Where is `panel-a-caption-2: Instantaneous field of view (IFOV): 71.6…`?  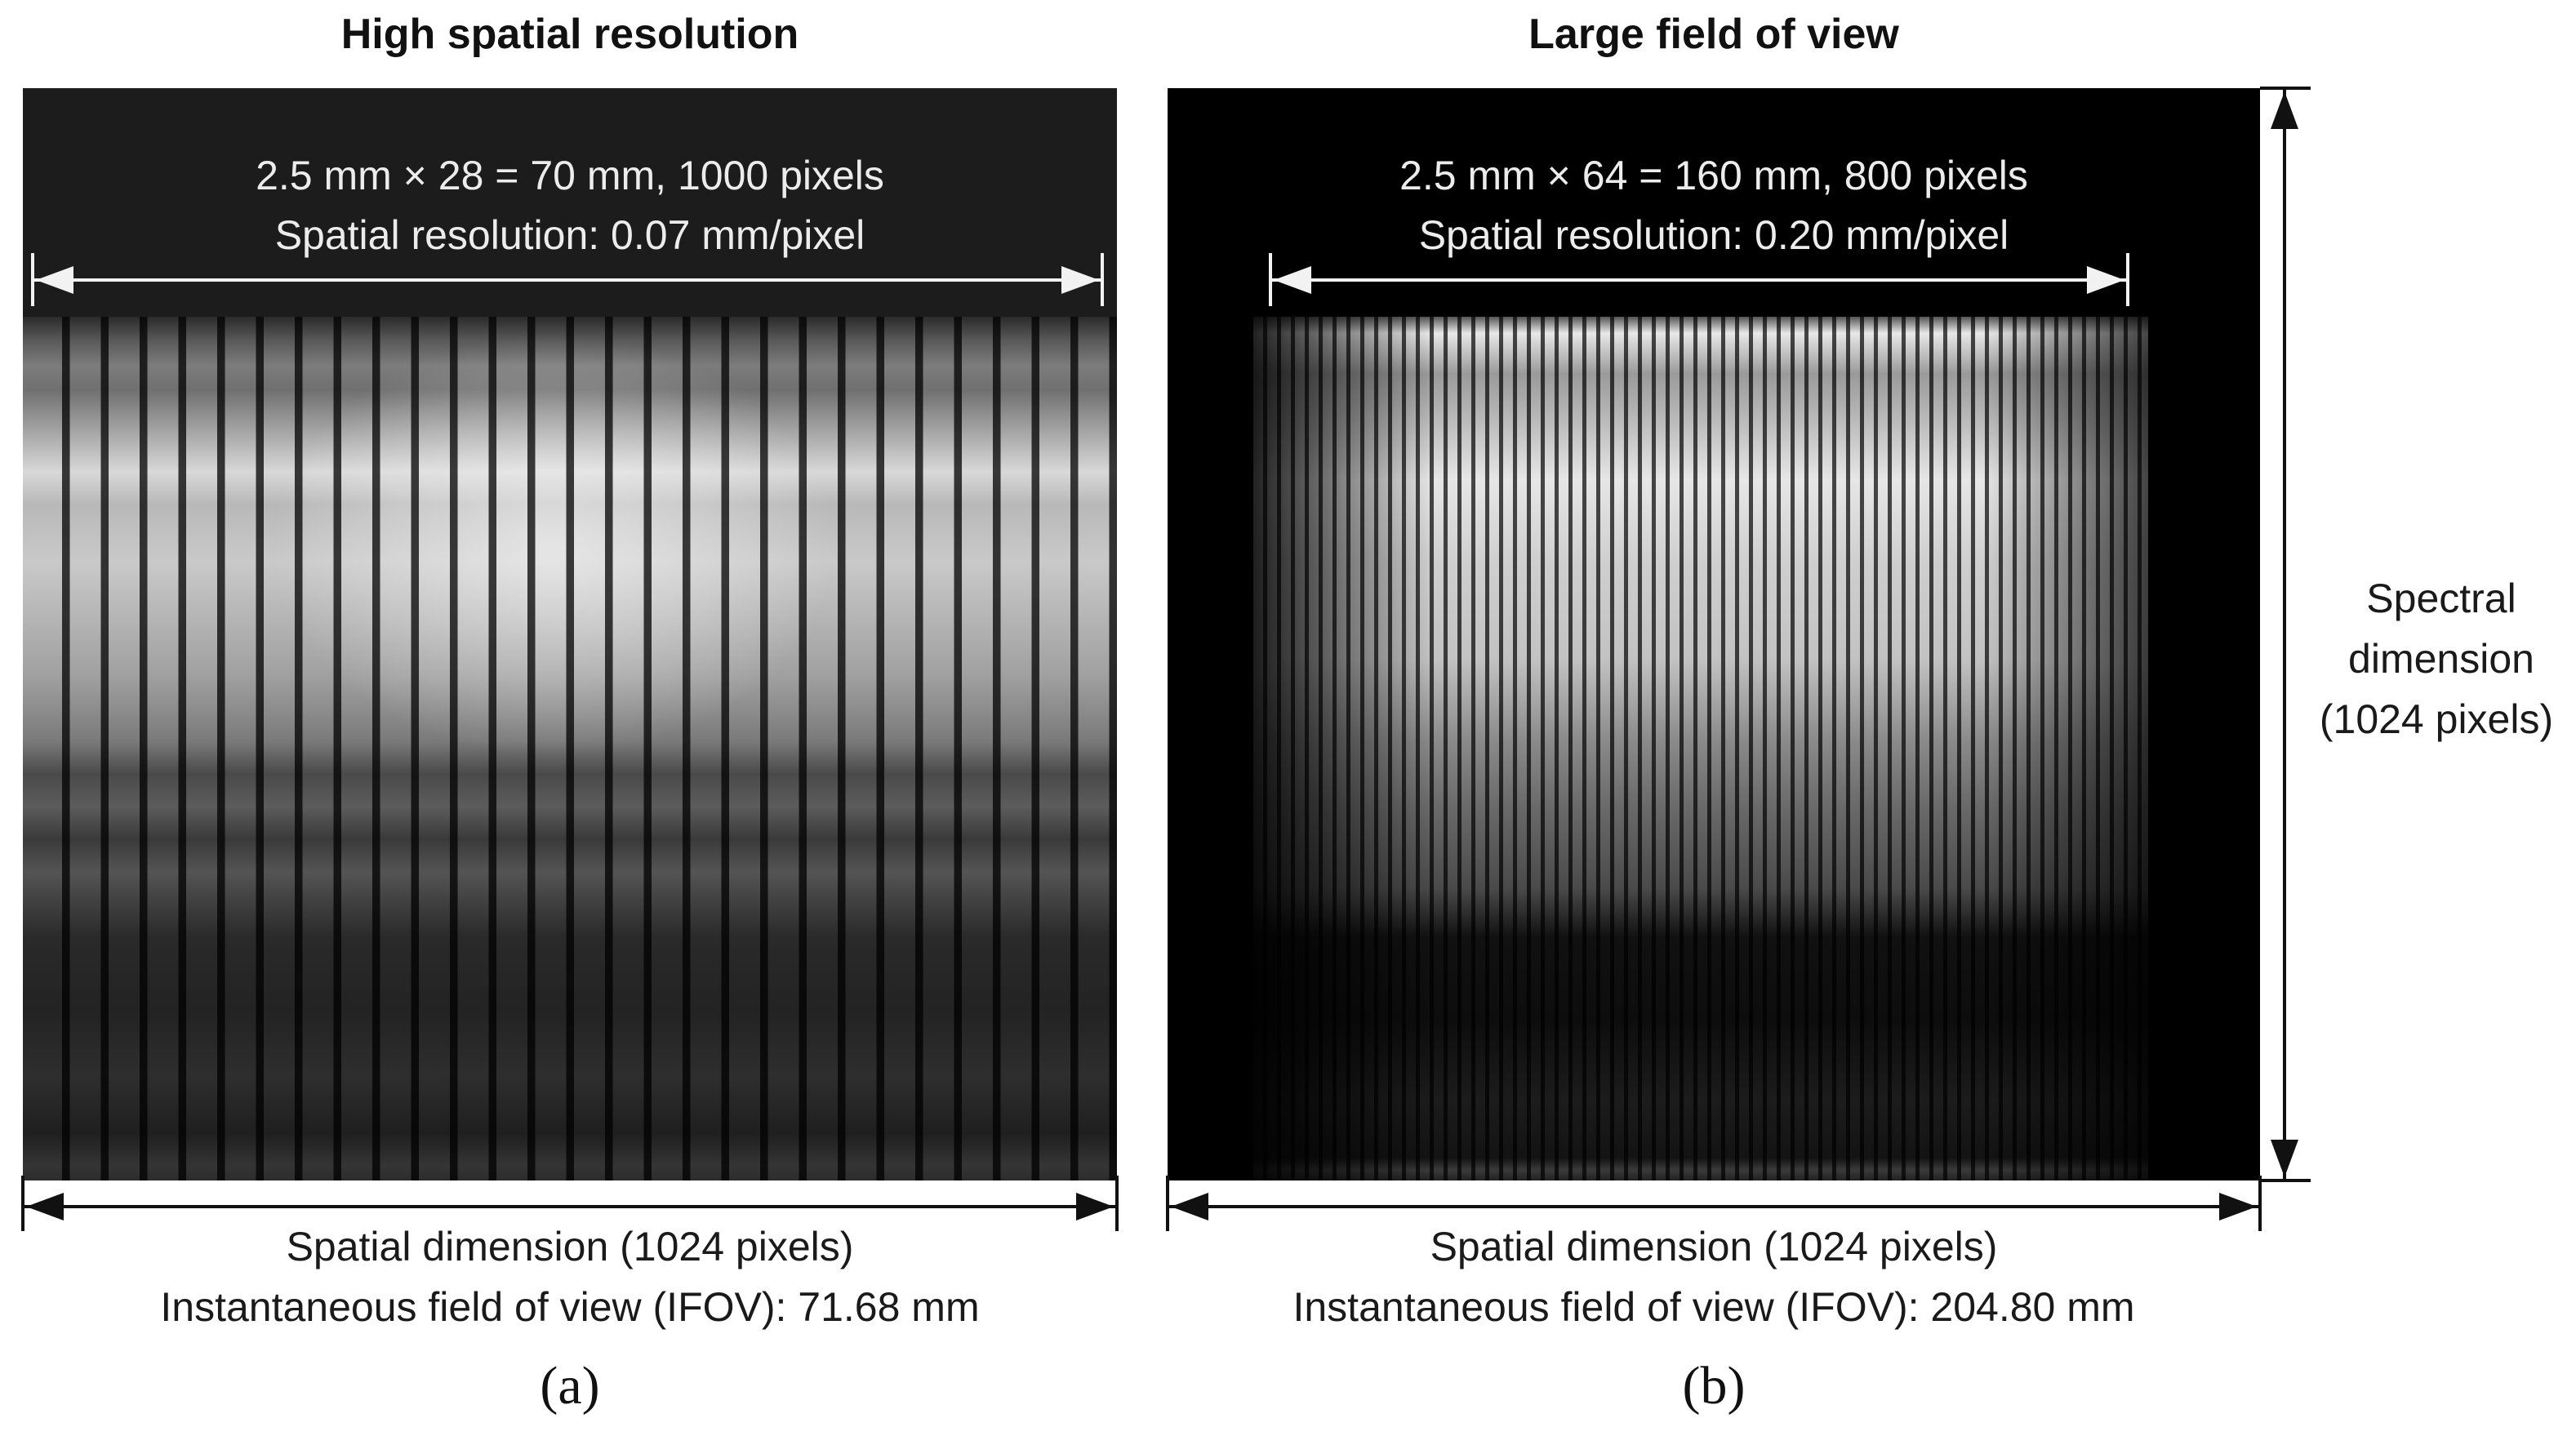 panel-a-caption-2: Instantaneous field of view (IFOV): 71.6… is located at coordinates (570, 1307).